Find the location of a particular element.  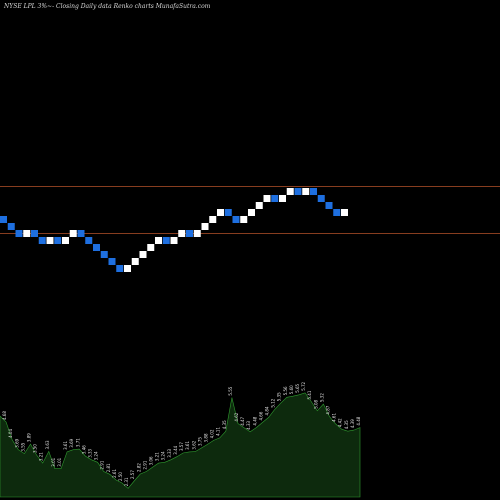

volume-label: 3.44 is located at coordinates (175, 449).